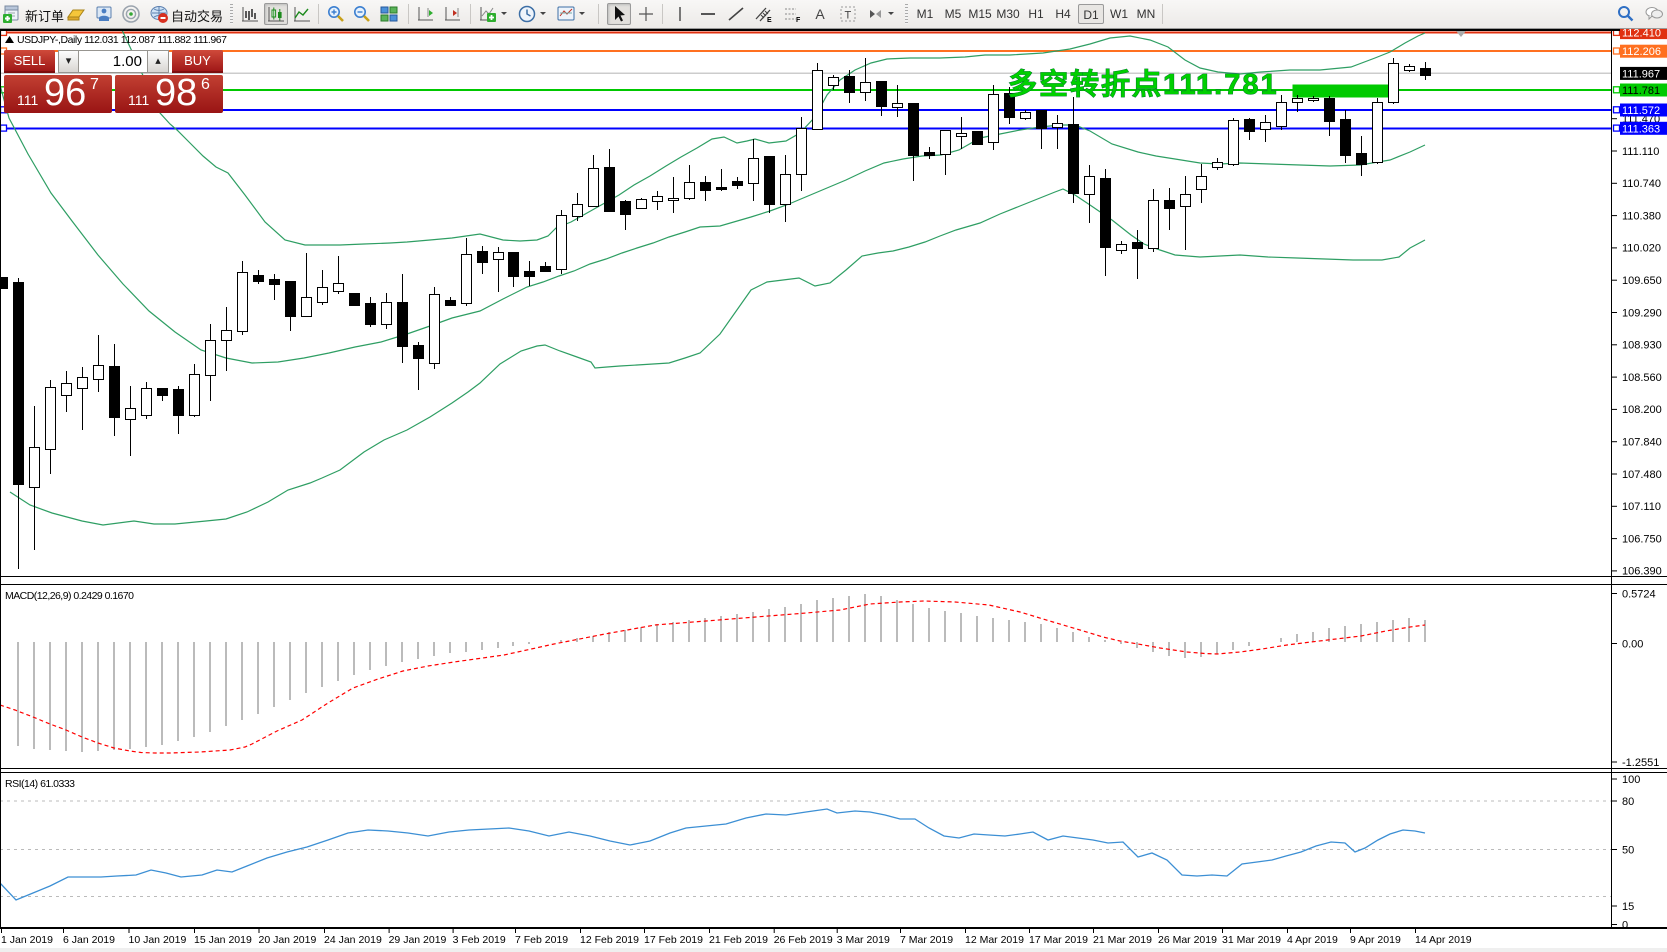 This screenshot has width=1667, height=952. I want to click on svg-text: 15, so click(1628, 907).